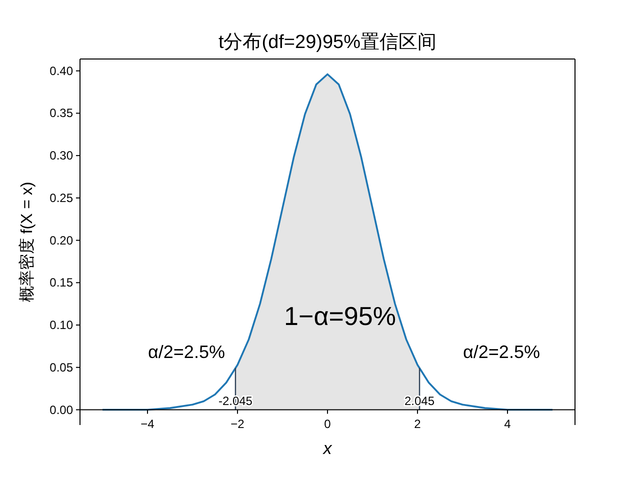 This screenshot has height=480, width=640. I want to click on y-tick-label: 0.25, so click(62, 197).